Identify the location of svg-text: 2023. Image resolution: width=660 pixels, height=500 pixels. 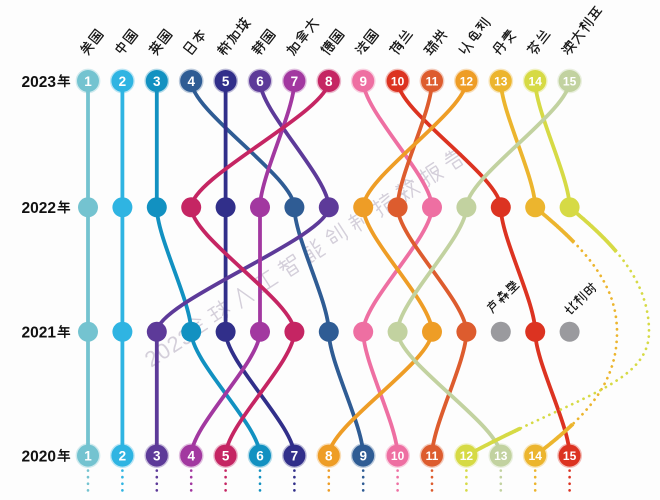
(39, 82).